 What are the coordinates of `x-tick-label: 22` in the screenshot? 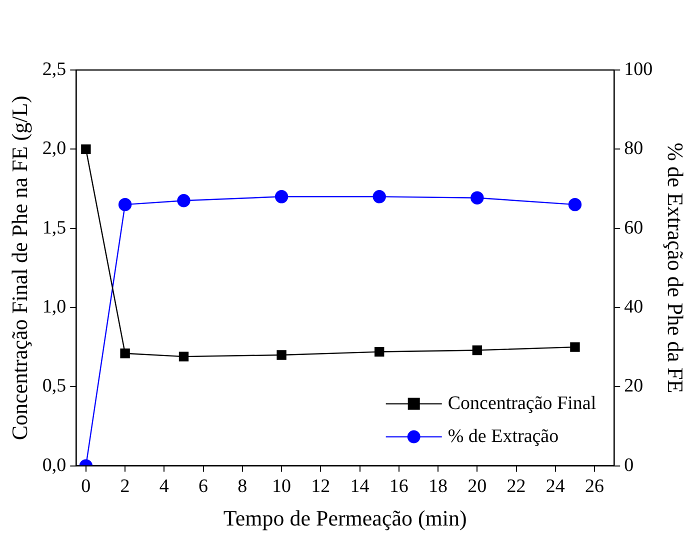 It's located at (516, 487).